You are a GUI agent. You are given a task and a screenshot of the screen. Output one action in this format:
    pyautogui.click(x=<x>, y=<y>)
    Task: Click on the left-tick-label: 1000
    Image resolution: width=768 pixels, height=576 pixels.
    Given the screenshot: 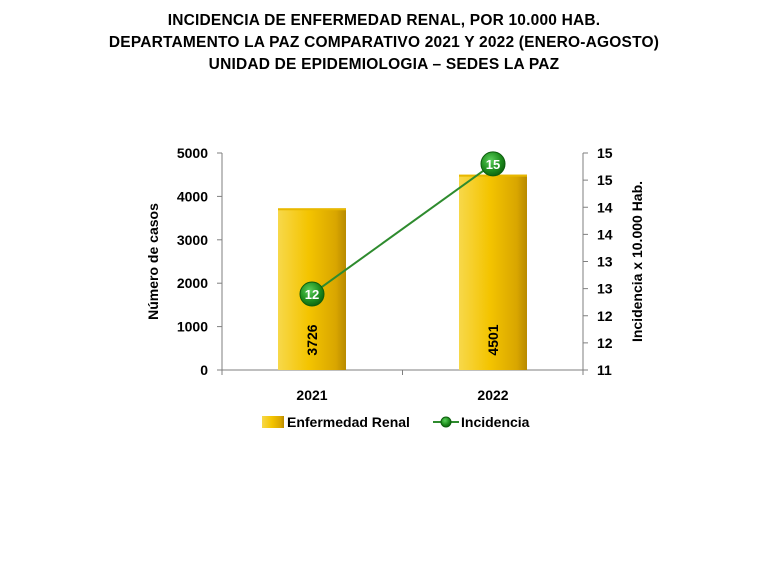 What is the action you would take?
    pyautogui.click(x=192, y=327)
    